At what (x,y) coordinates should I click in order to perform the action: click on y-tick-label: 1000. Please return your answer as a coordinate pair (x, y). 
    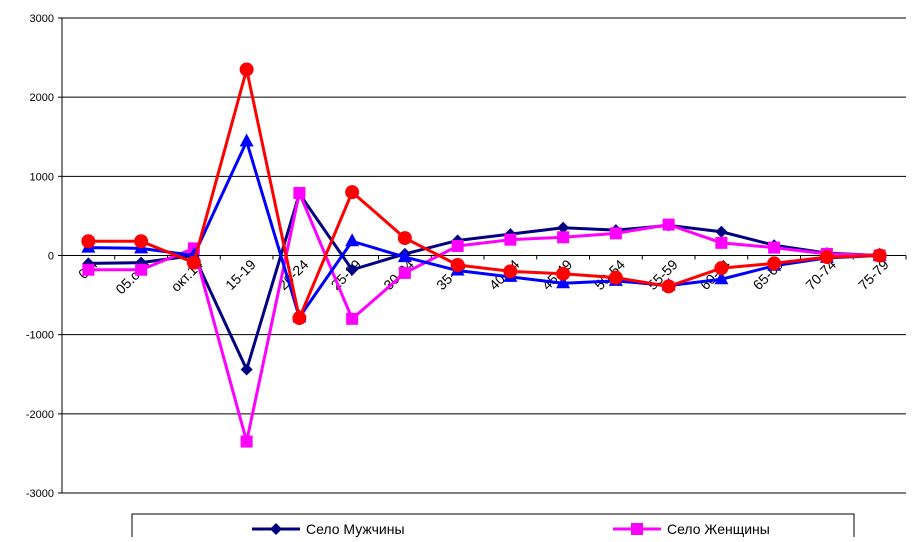
    Looking at the image, I should click on (42, 177).